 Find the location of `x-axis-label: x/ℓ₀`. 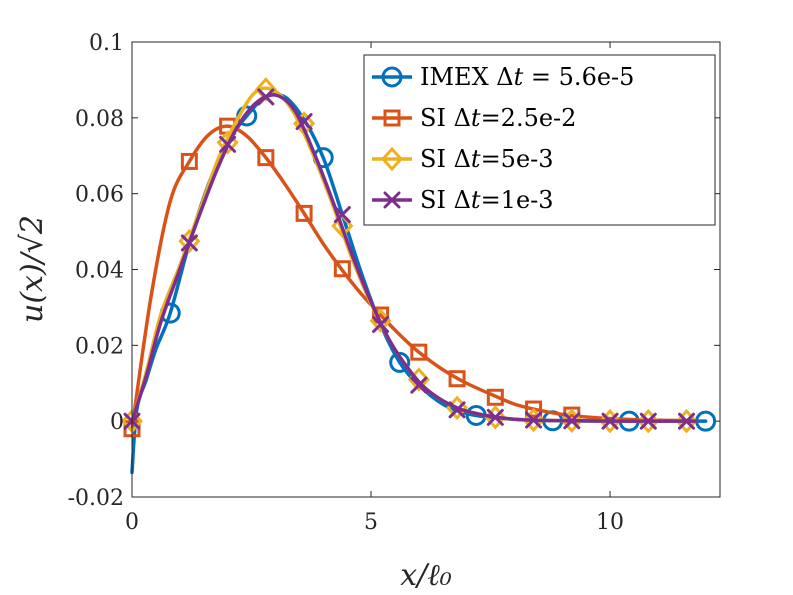

x-axis-label: x/ℓ₀ is located at coordinates (426, 575).